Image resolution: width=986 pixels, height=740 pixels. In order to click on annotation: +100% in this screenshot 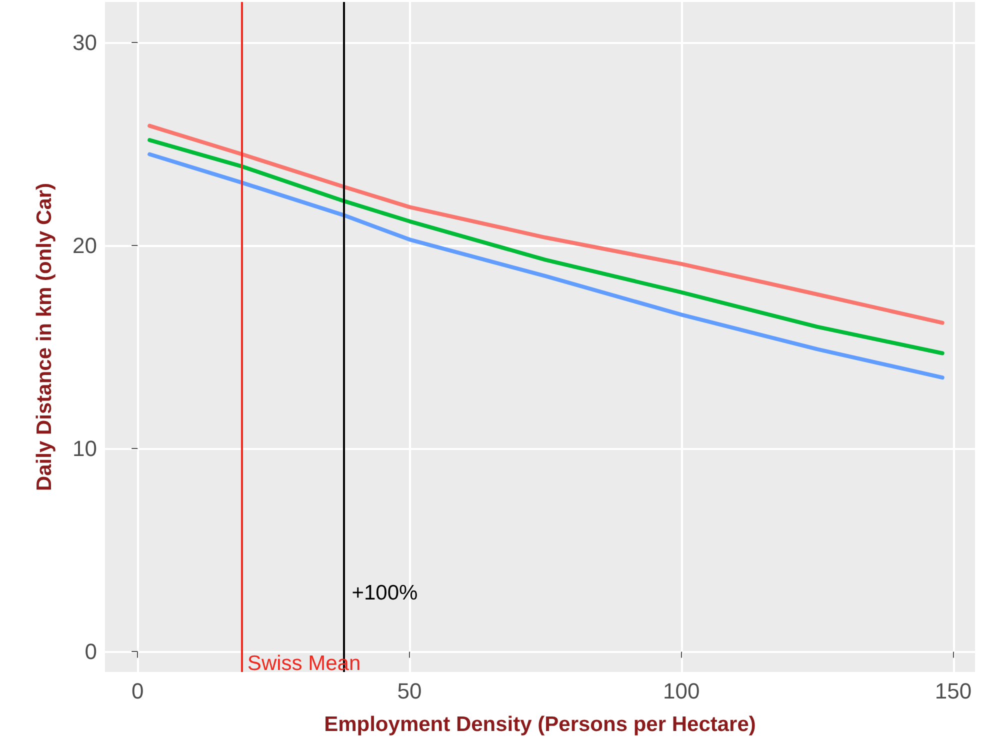, I will do `click(385, 592)`.